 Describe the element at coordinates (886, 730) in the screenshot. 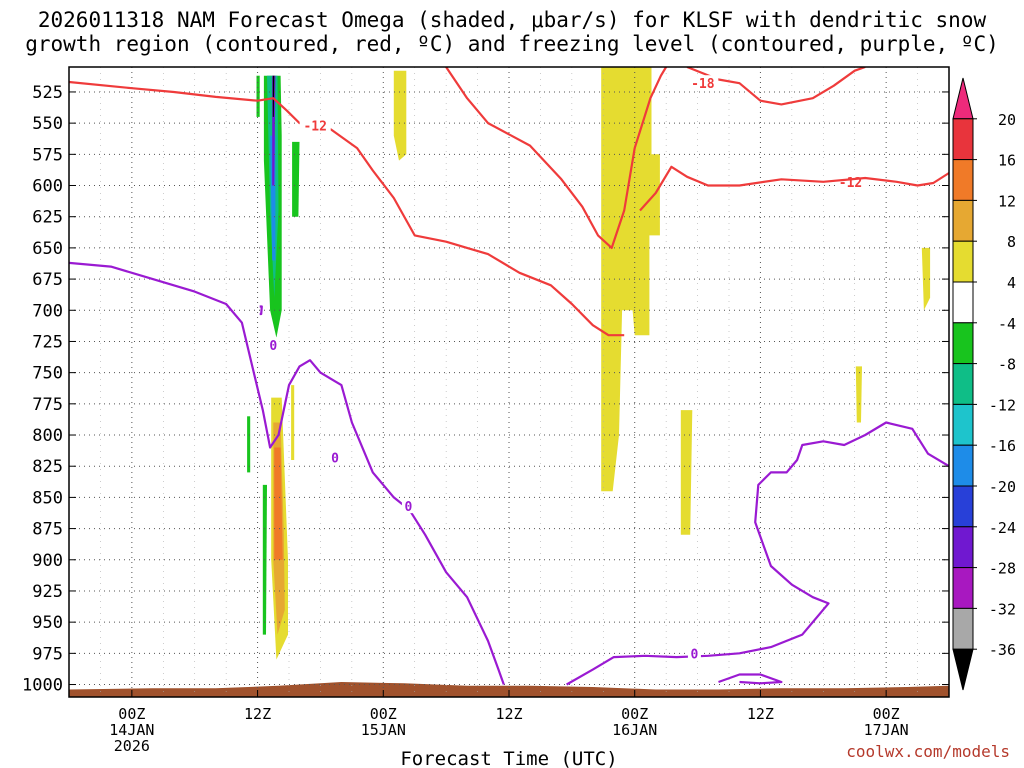

I see `x-tick-label: 17JAN` at that location.